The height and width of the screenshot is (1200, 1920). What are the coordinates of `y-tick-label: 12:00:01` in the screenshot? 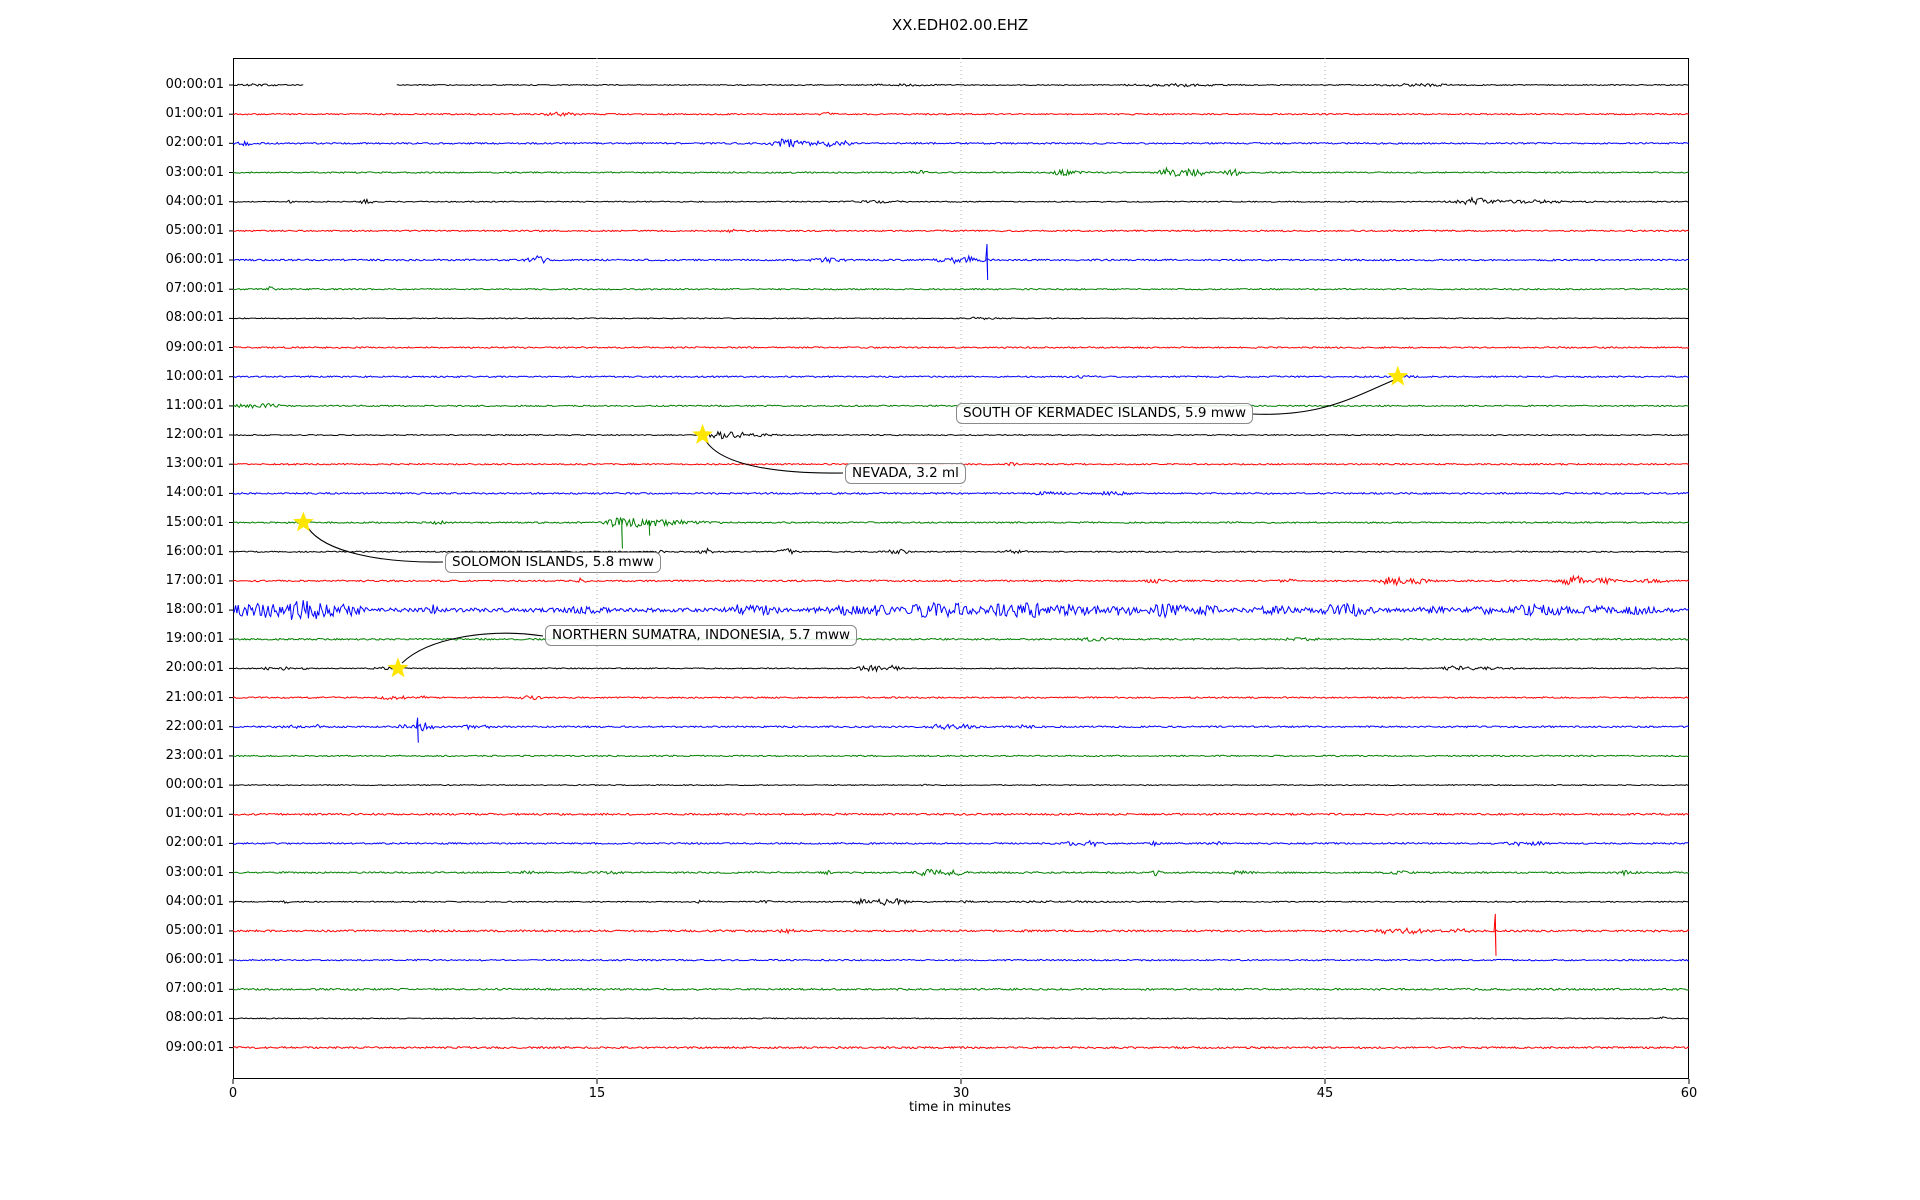 It's located at (194, 434).